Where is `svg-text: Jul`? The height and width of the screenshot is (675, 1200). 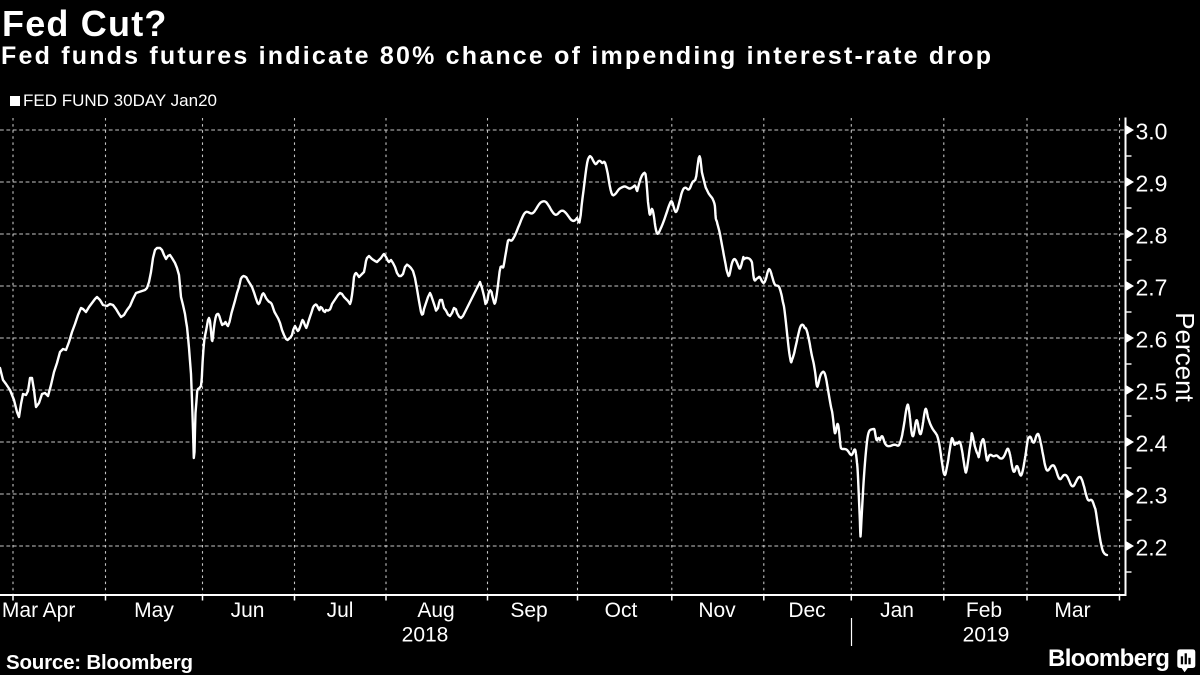 svg-text: Jul is located at coordinates (340, 610).